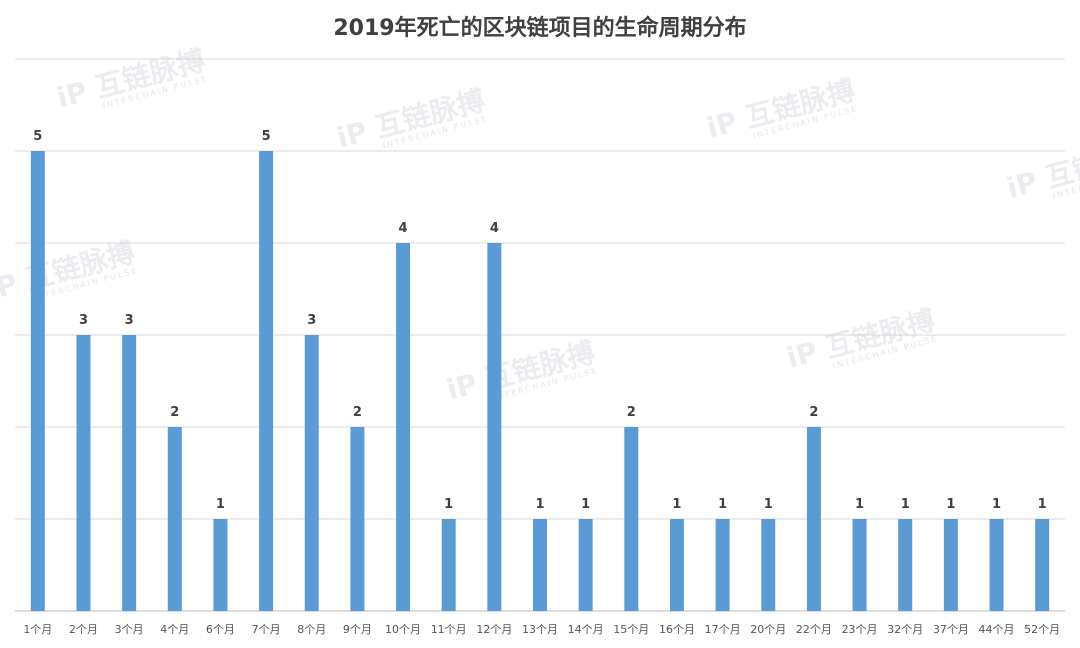 This screenshot has height=648, width=1080. What do you see at coordinates (540, 28) in the screenshot?
I see `chart-title: 2019年死亡的区块链项目的生命周期分布` at bounding box center [540, 28].